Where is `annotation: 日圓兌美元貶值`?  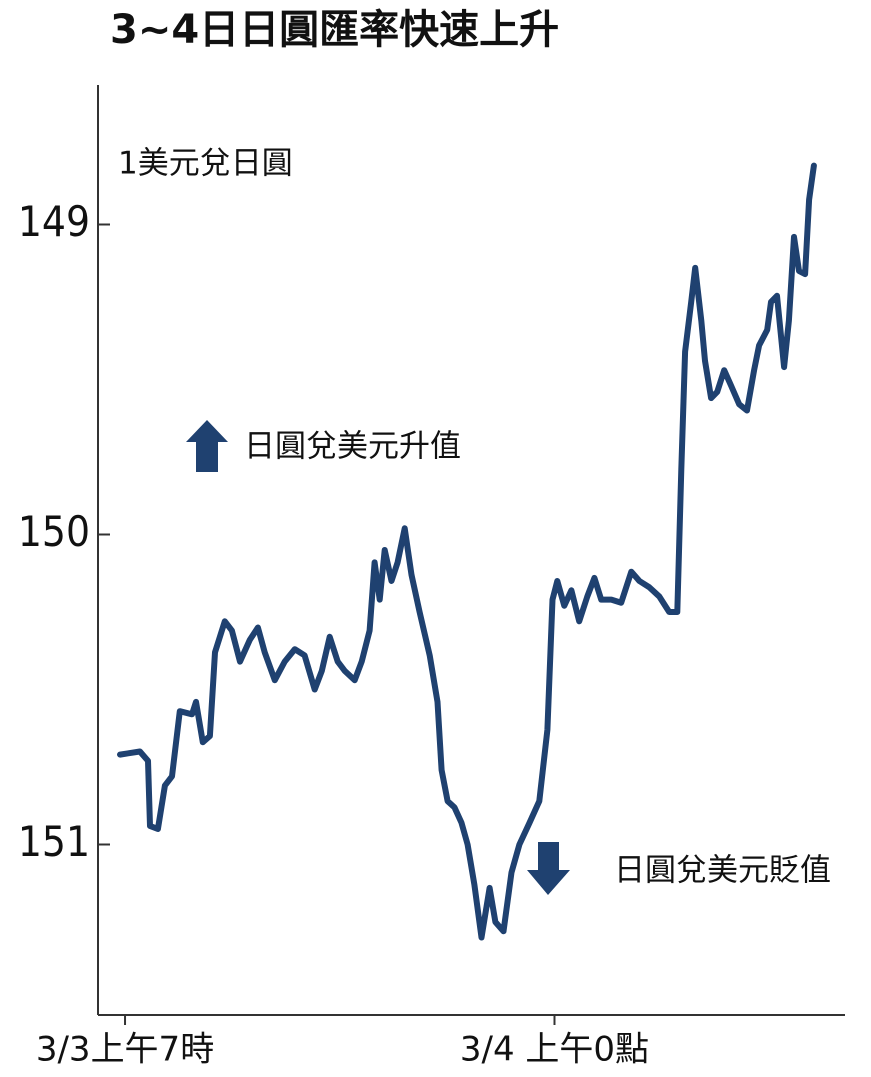 annotation: 日圓兌美元貶值 is located at coordinates (722, 871).